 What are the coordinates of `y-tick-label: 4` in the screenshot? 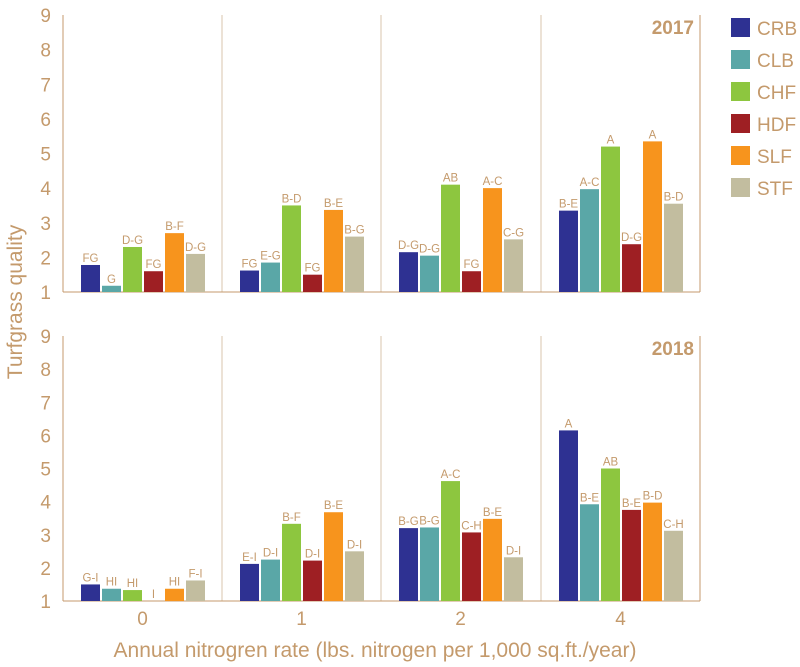 It's located at (45, 189).